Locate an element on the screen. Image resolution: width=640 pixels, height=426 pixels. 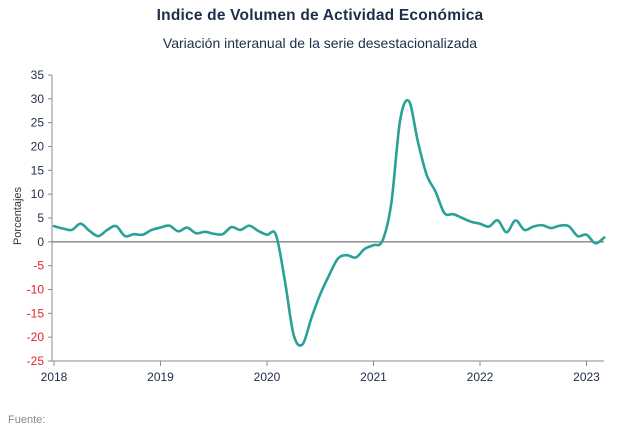
y-tick-label: 25 is located at coordinates (38, 123).